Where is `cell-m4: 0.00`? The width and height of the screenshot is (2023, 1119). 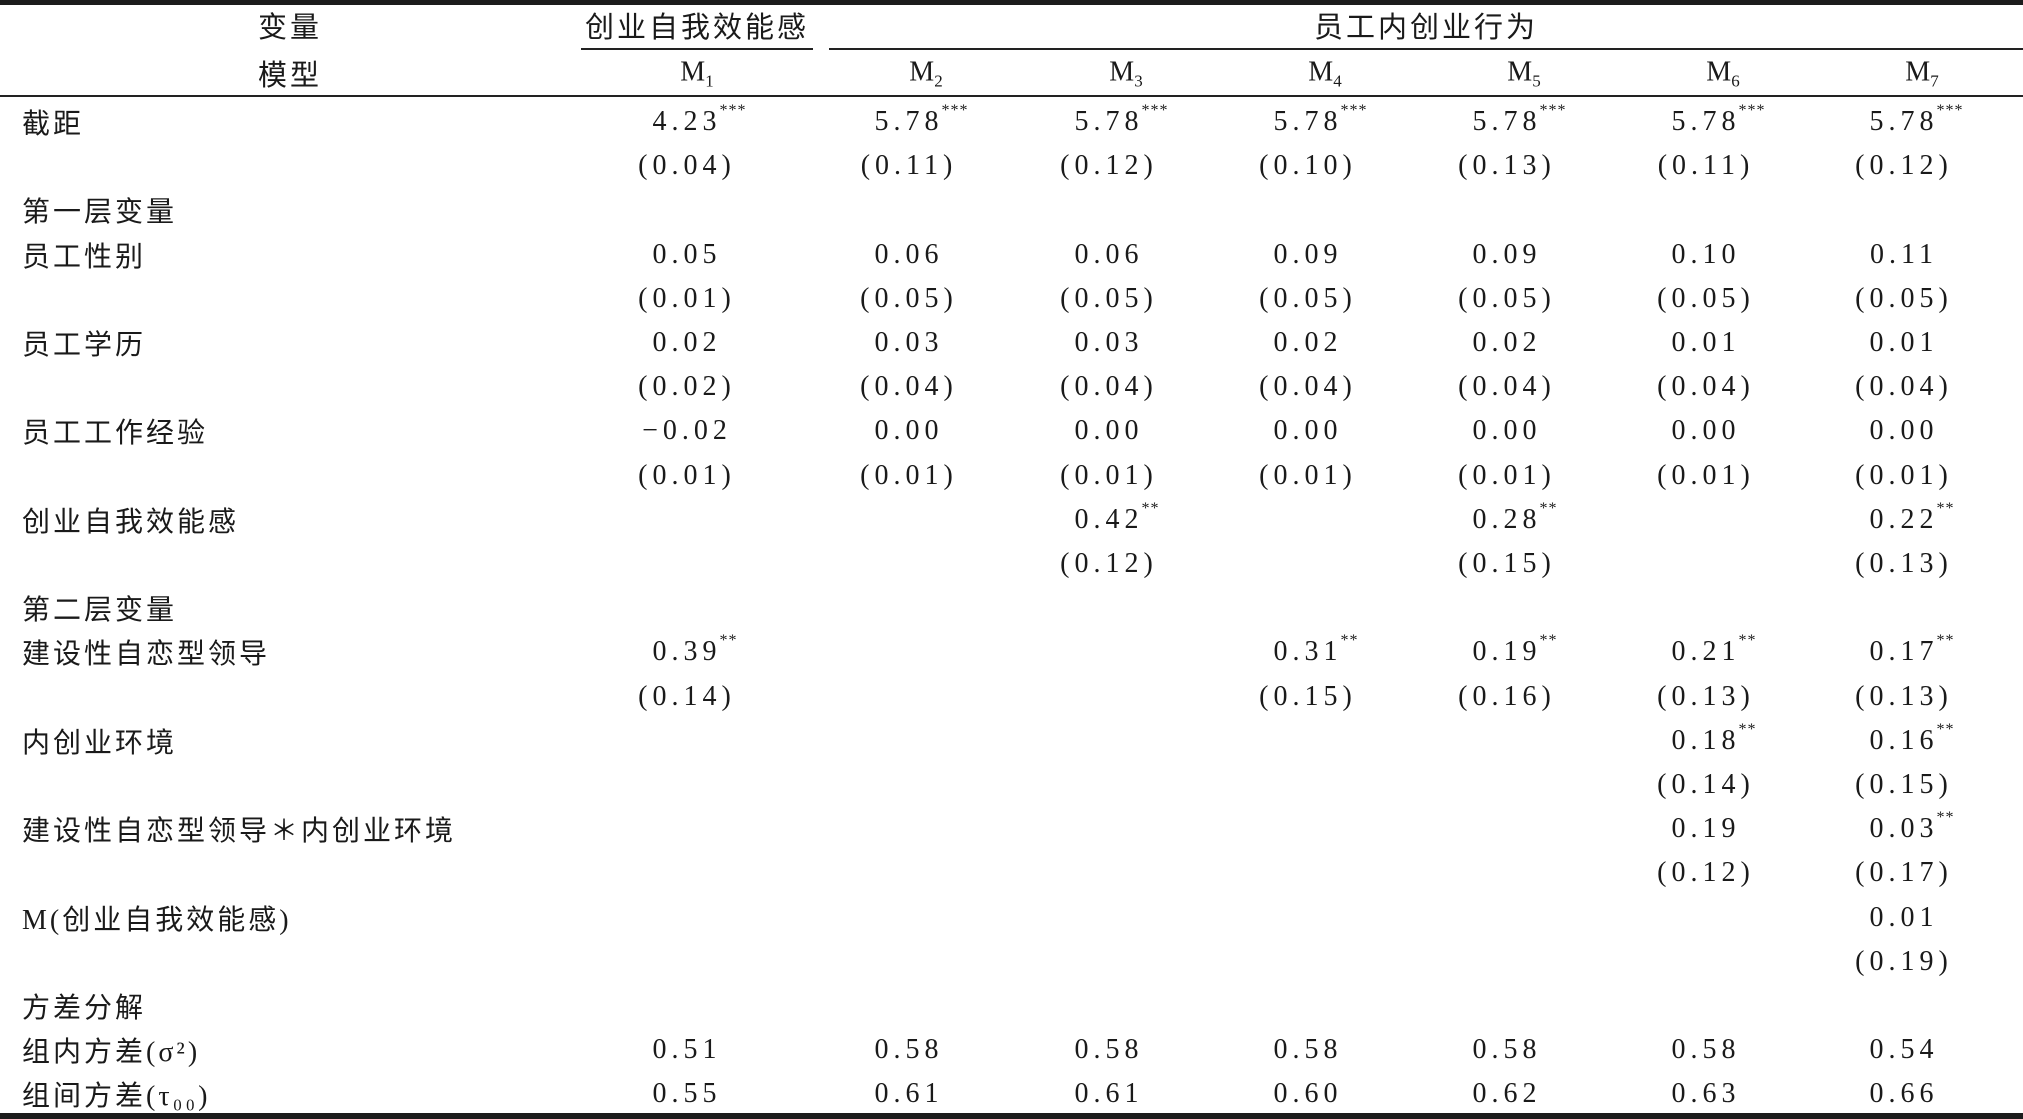
cell-m4: 0.00 is located at coordinates (1308, 431).